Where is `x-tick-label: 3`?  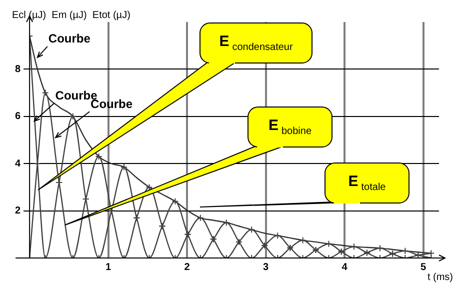 x-tick-label: 3 is located at coordinates (265, 267).